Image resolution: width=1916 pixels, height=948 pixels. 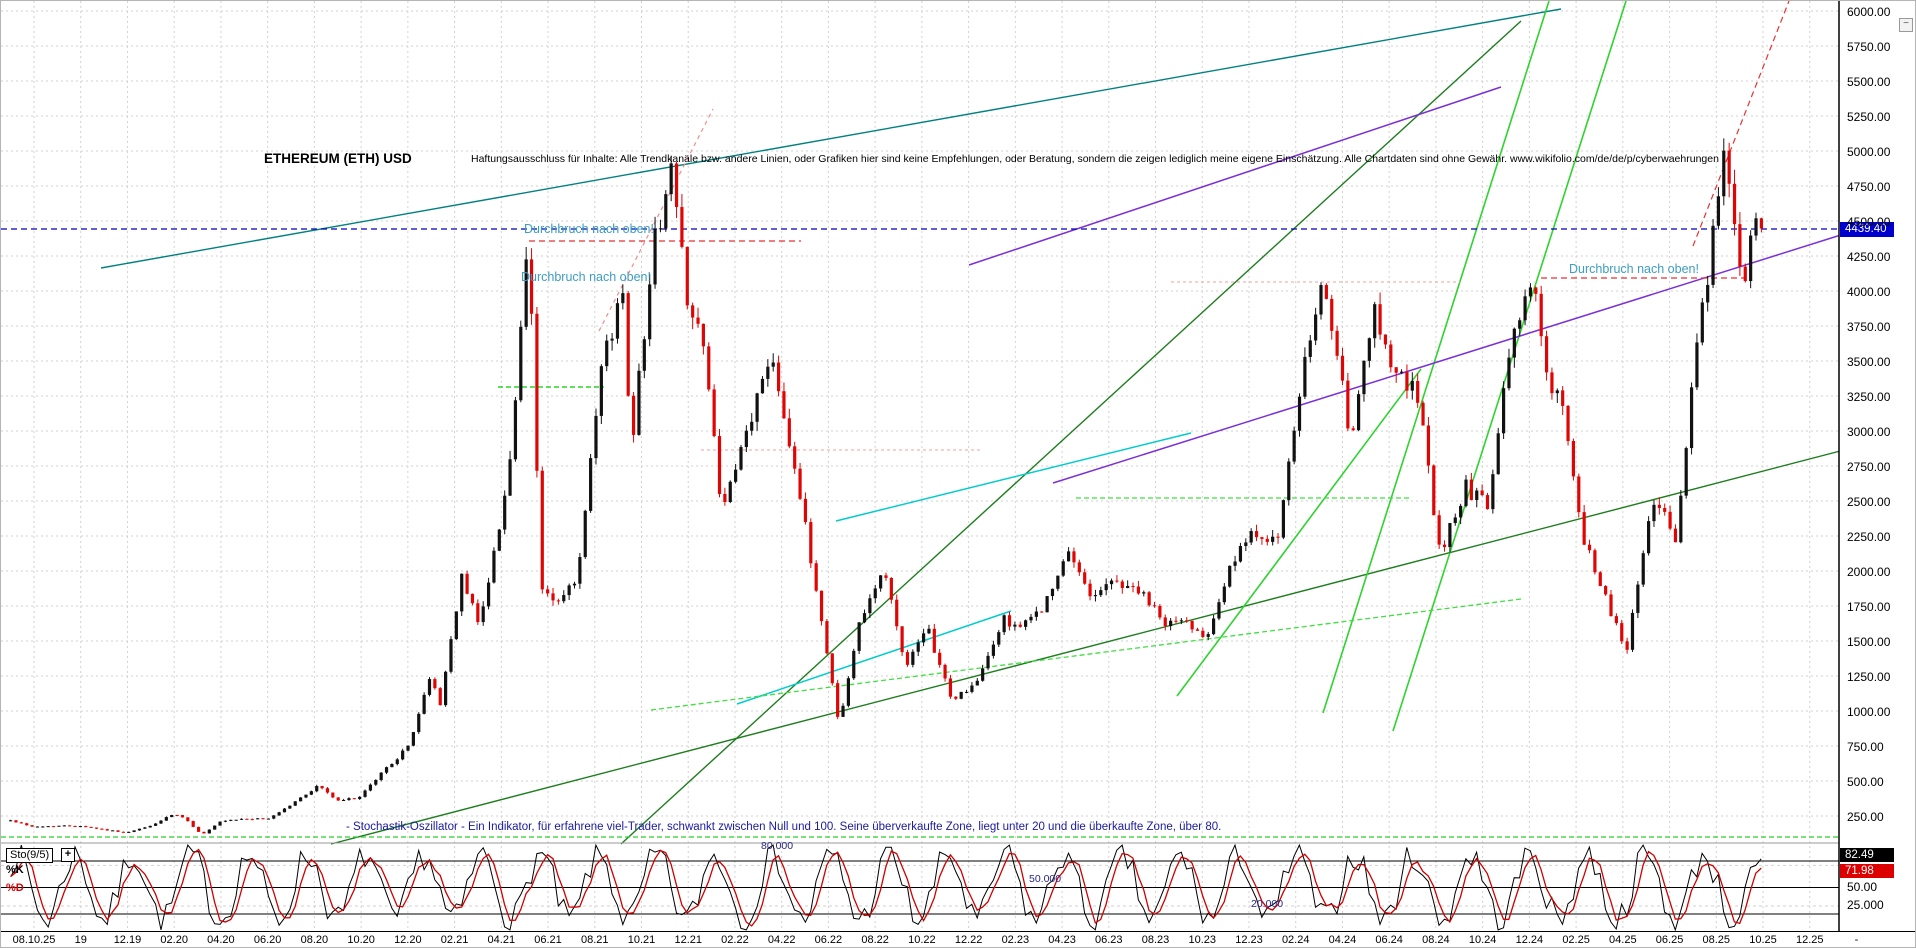 I want to click on date-axis-label: 04.23, so click(x=1062, y=940).